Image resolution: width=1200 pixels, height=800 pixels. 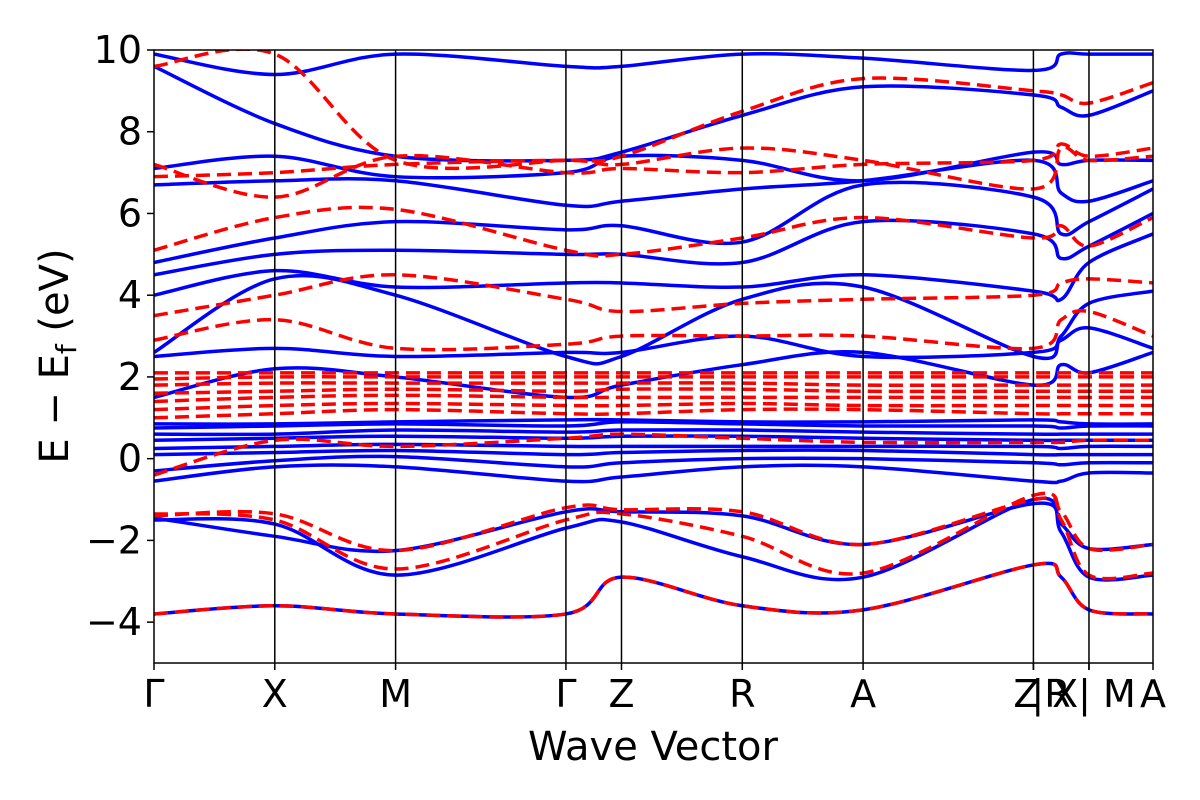 What do you see at coordinates (275, 694) in the screenshot?
I see `x-tick-label: X` at bounding box center [275, 694].